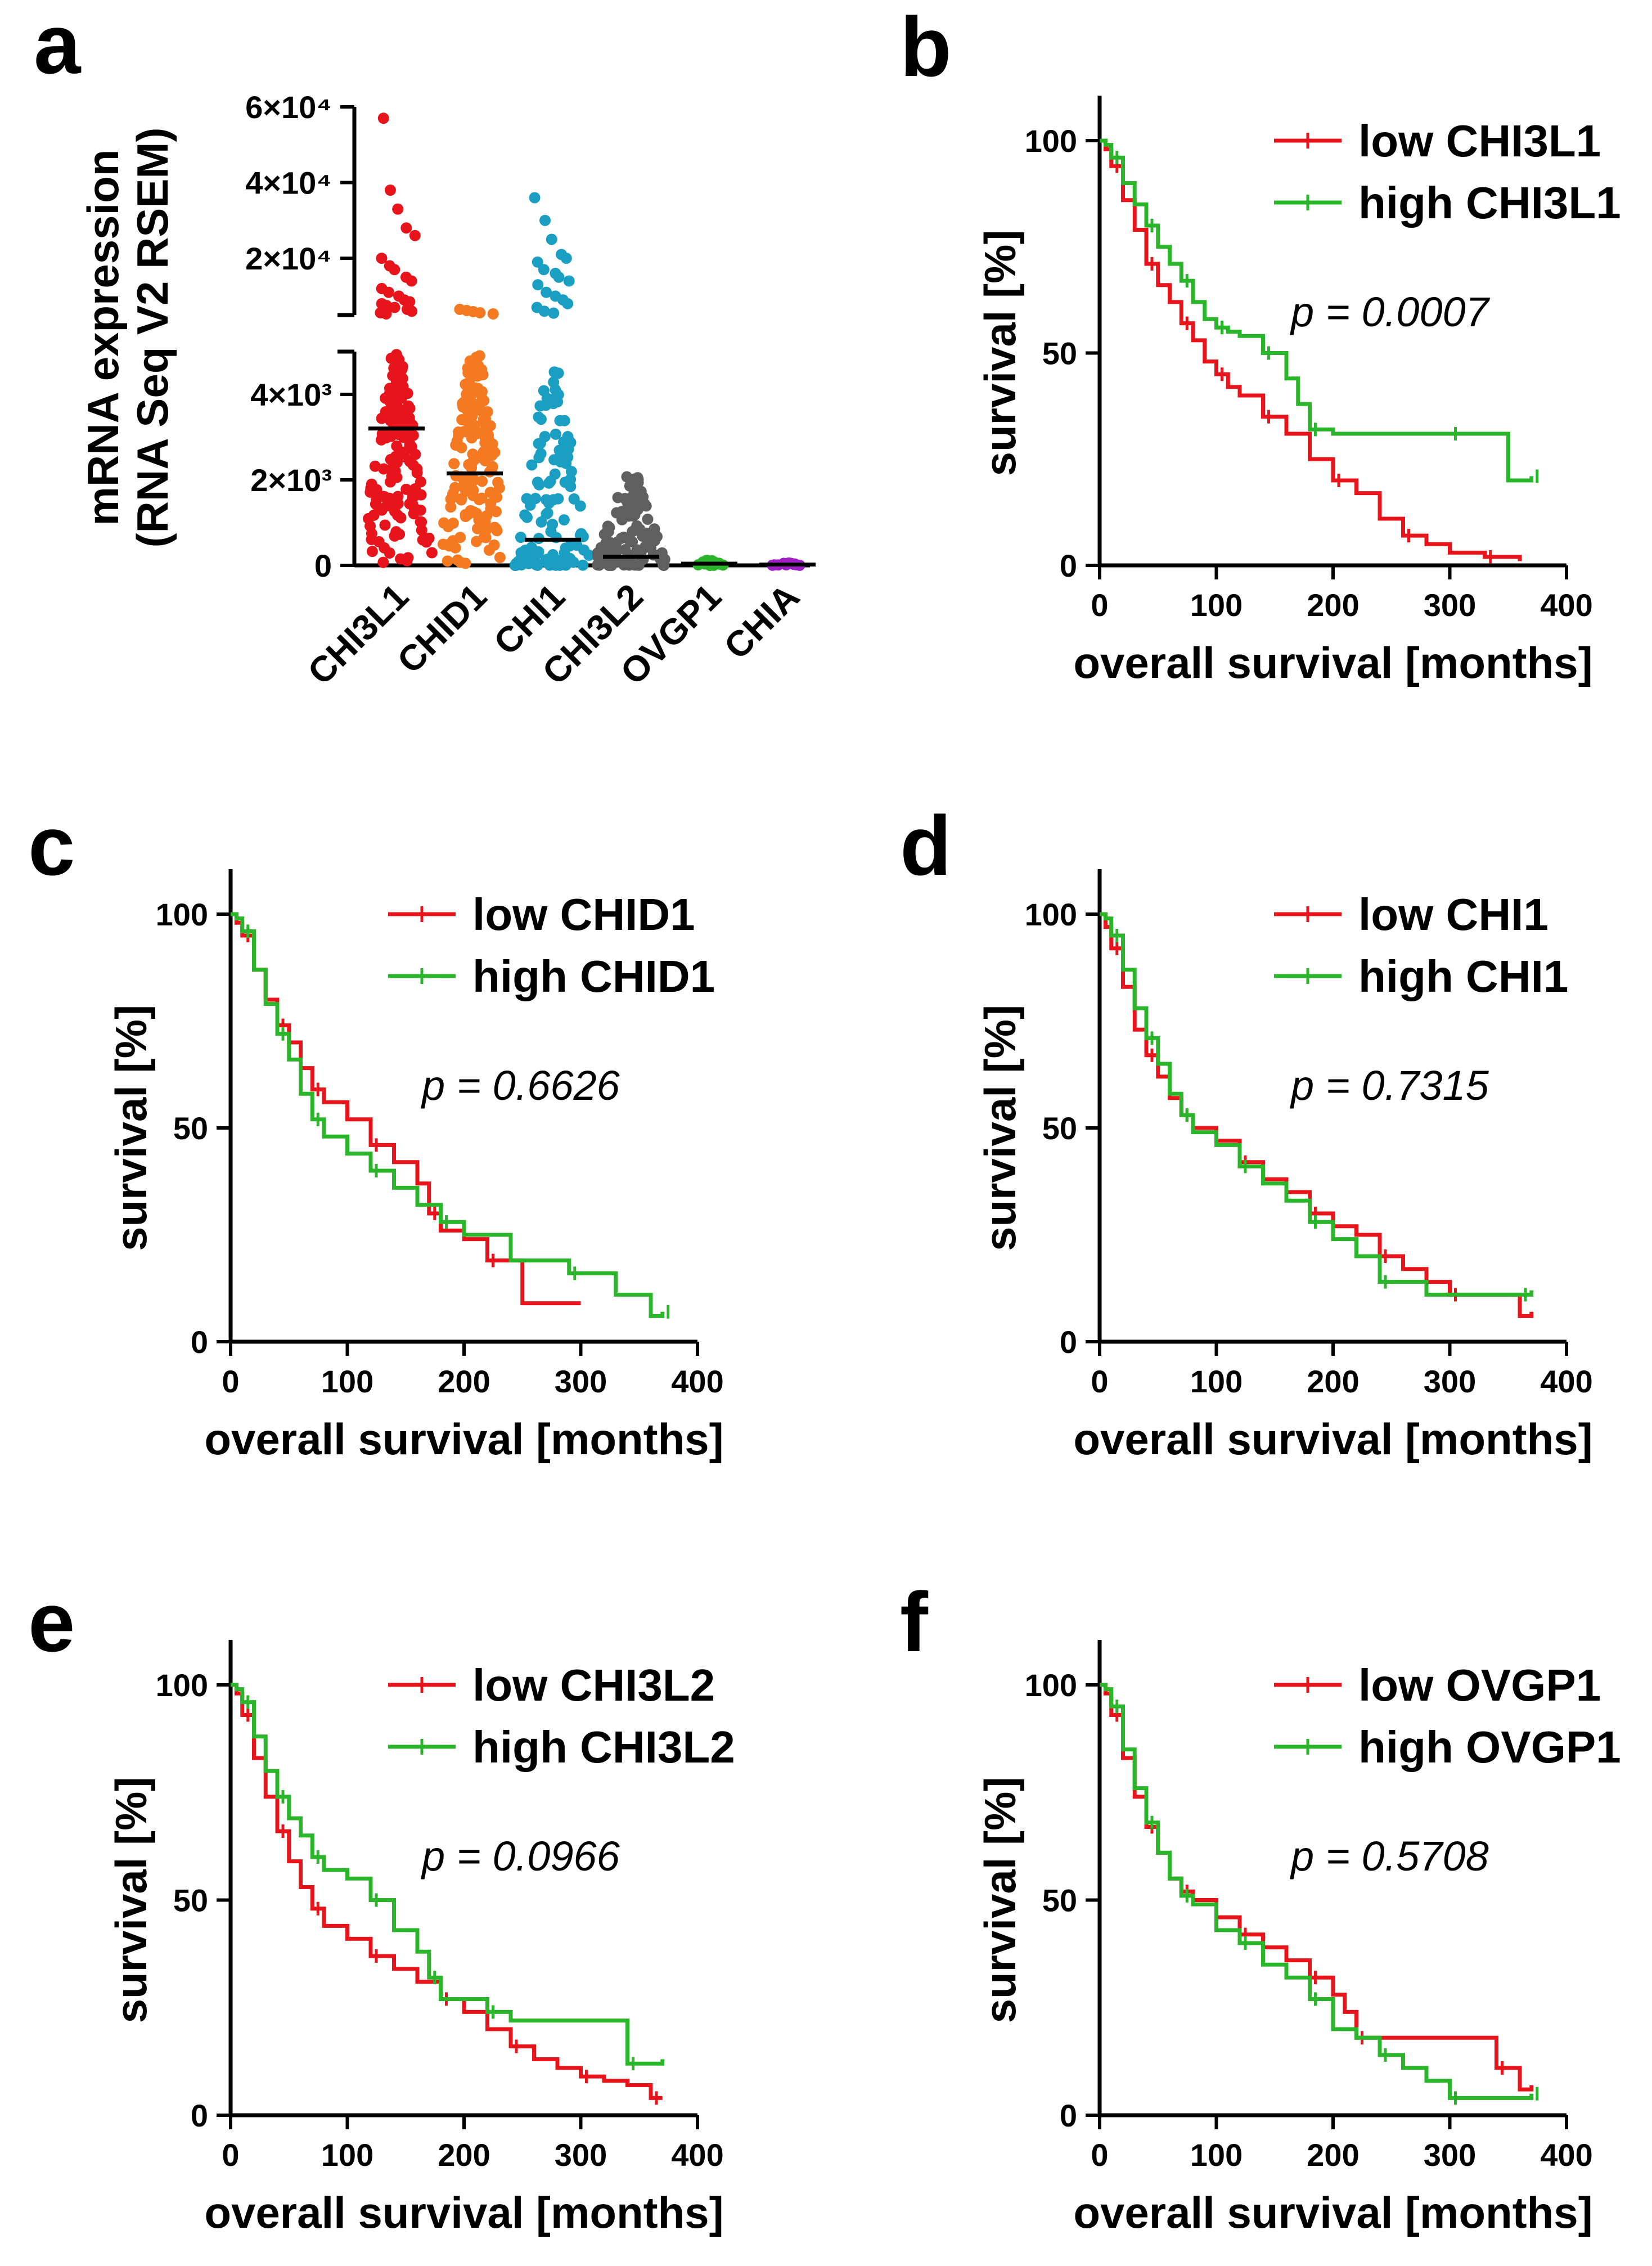 Image resolution: width=1652 pixels, height=2266 pixels. I want to click on x-axis-label-b: overall survival [months], so click(1332, 662).